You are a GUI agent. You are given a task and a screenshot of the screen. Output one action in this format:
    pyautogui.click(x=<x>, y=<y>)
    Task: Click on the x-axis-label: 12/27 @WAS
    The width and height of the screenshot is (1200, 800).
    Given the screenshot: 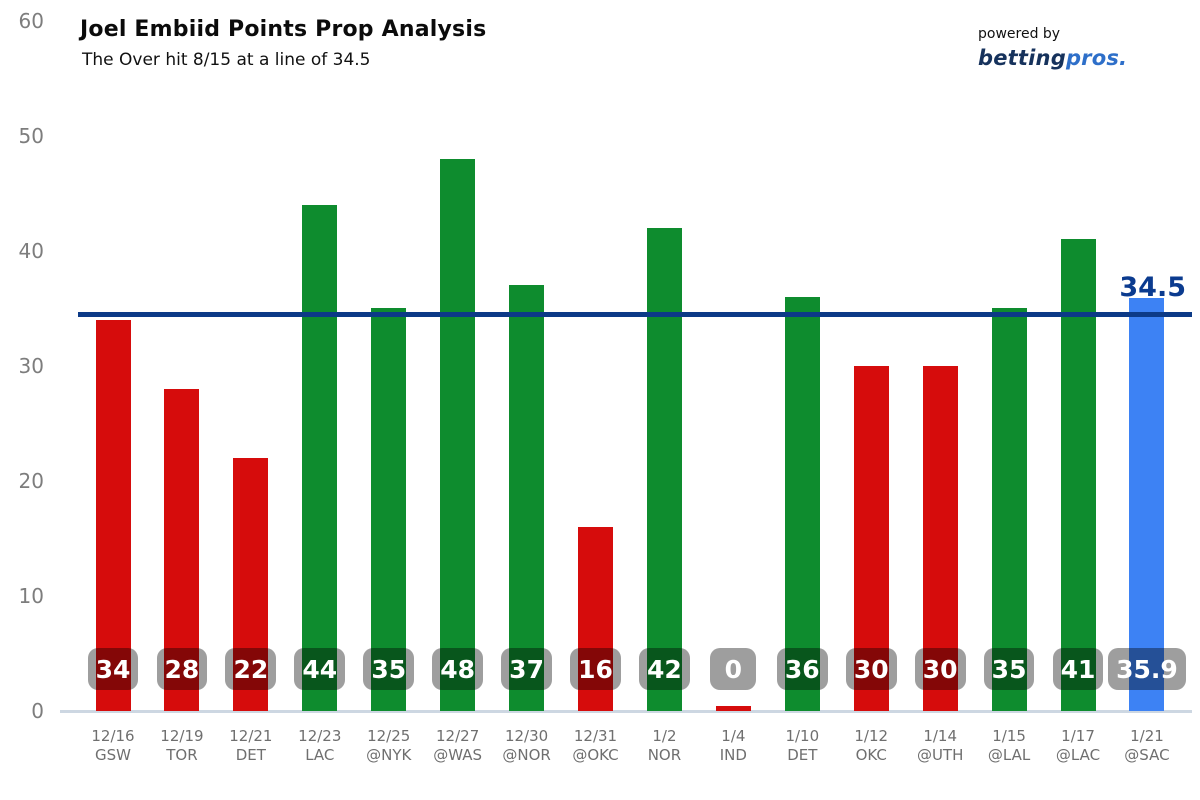 What is the action you would take?
    pyautogui.click(x=458, y=746)
    